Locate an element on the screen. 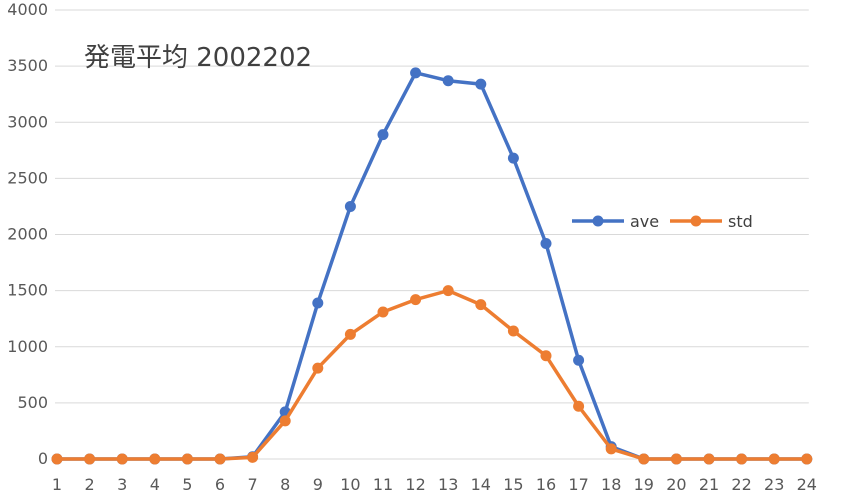 The height and width of the screenshot is (499, 843). x-tick-label: 4 is located at coordinates (155, 484).